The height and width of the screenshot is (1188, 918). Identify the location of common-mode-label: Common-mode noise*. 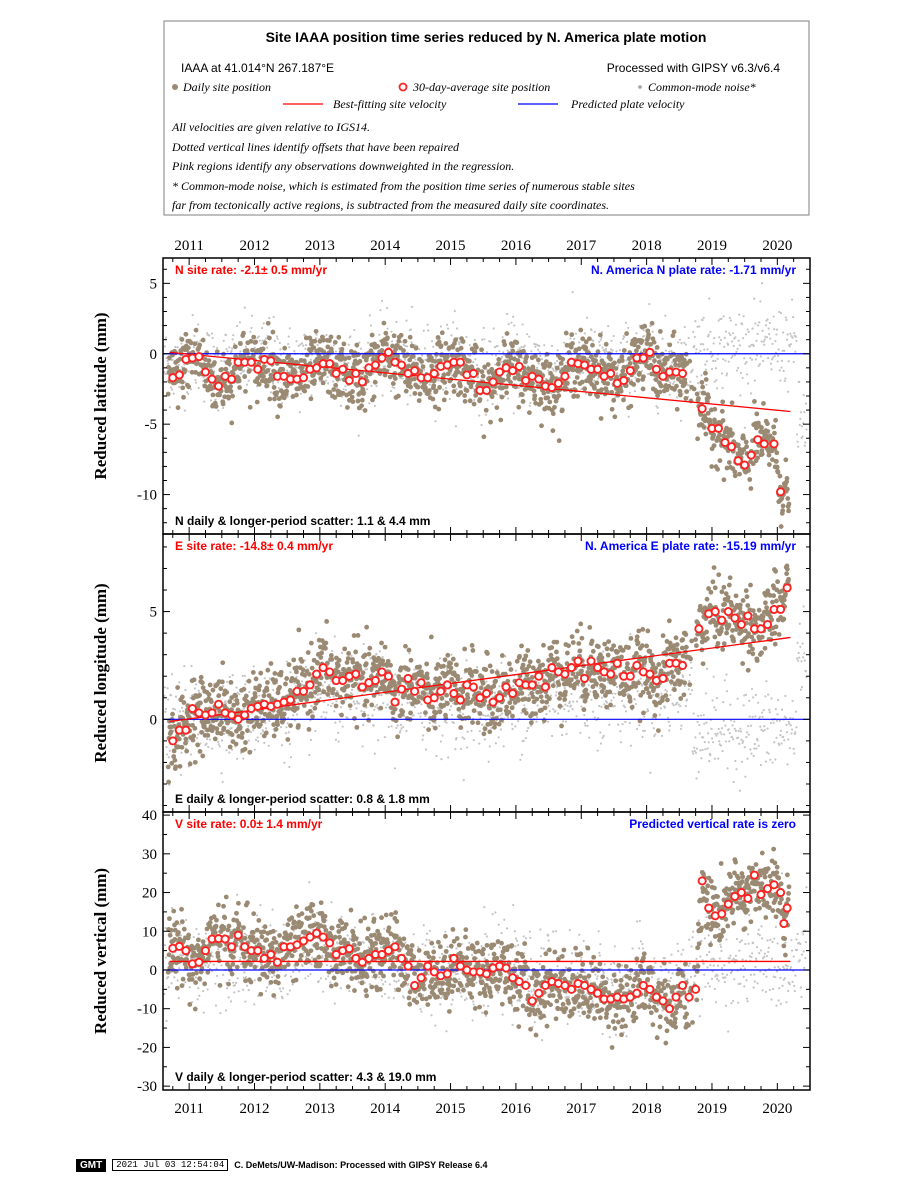
(702, 87).